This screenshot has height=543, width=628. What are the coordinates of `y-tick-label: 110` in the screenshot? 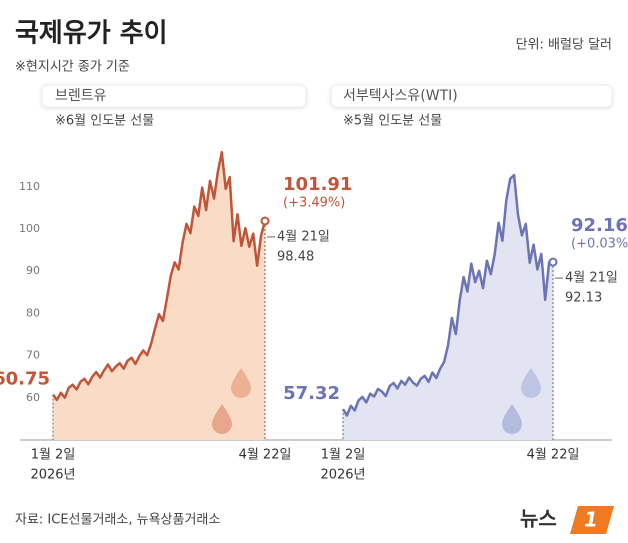 It's located at (29, 186).